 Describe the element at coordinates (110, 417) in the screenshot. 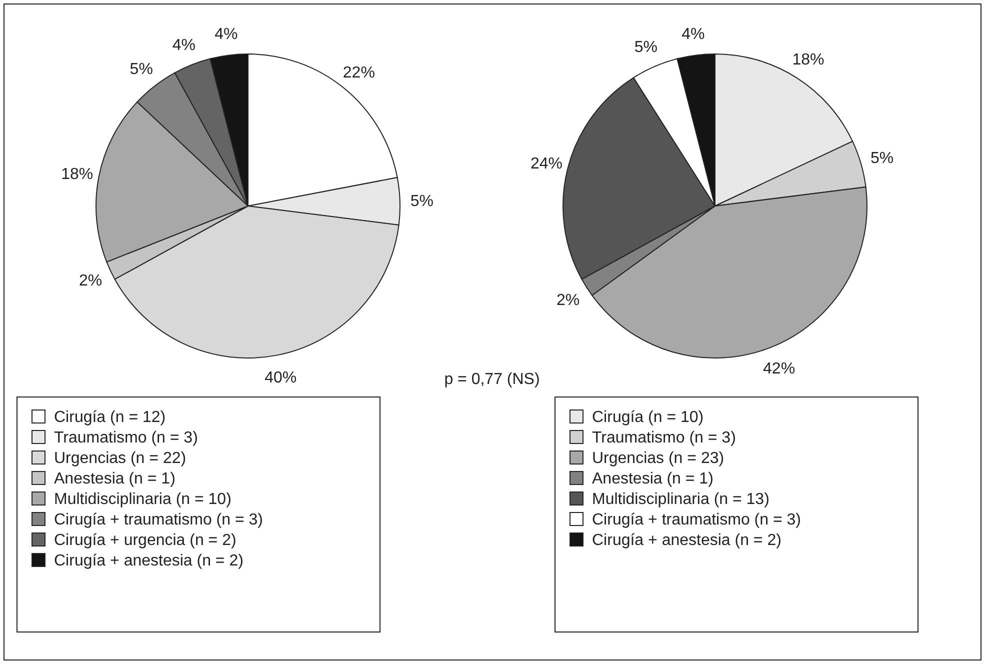

I see `legend-label: Cirugía (n = 12)` at that location.